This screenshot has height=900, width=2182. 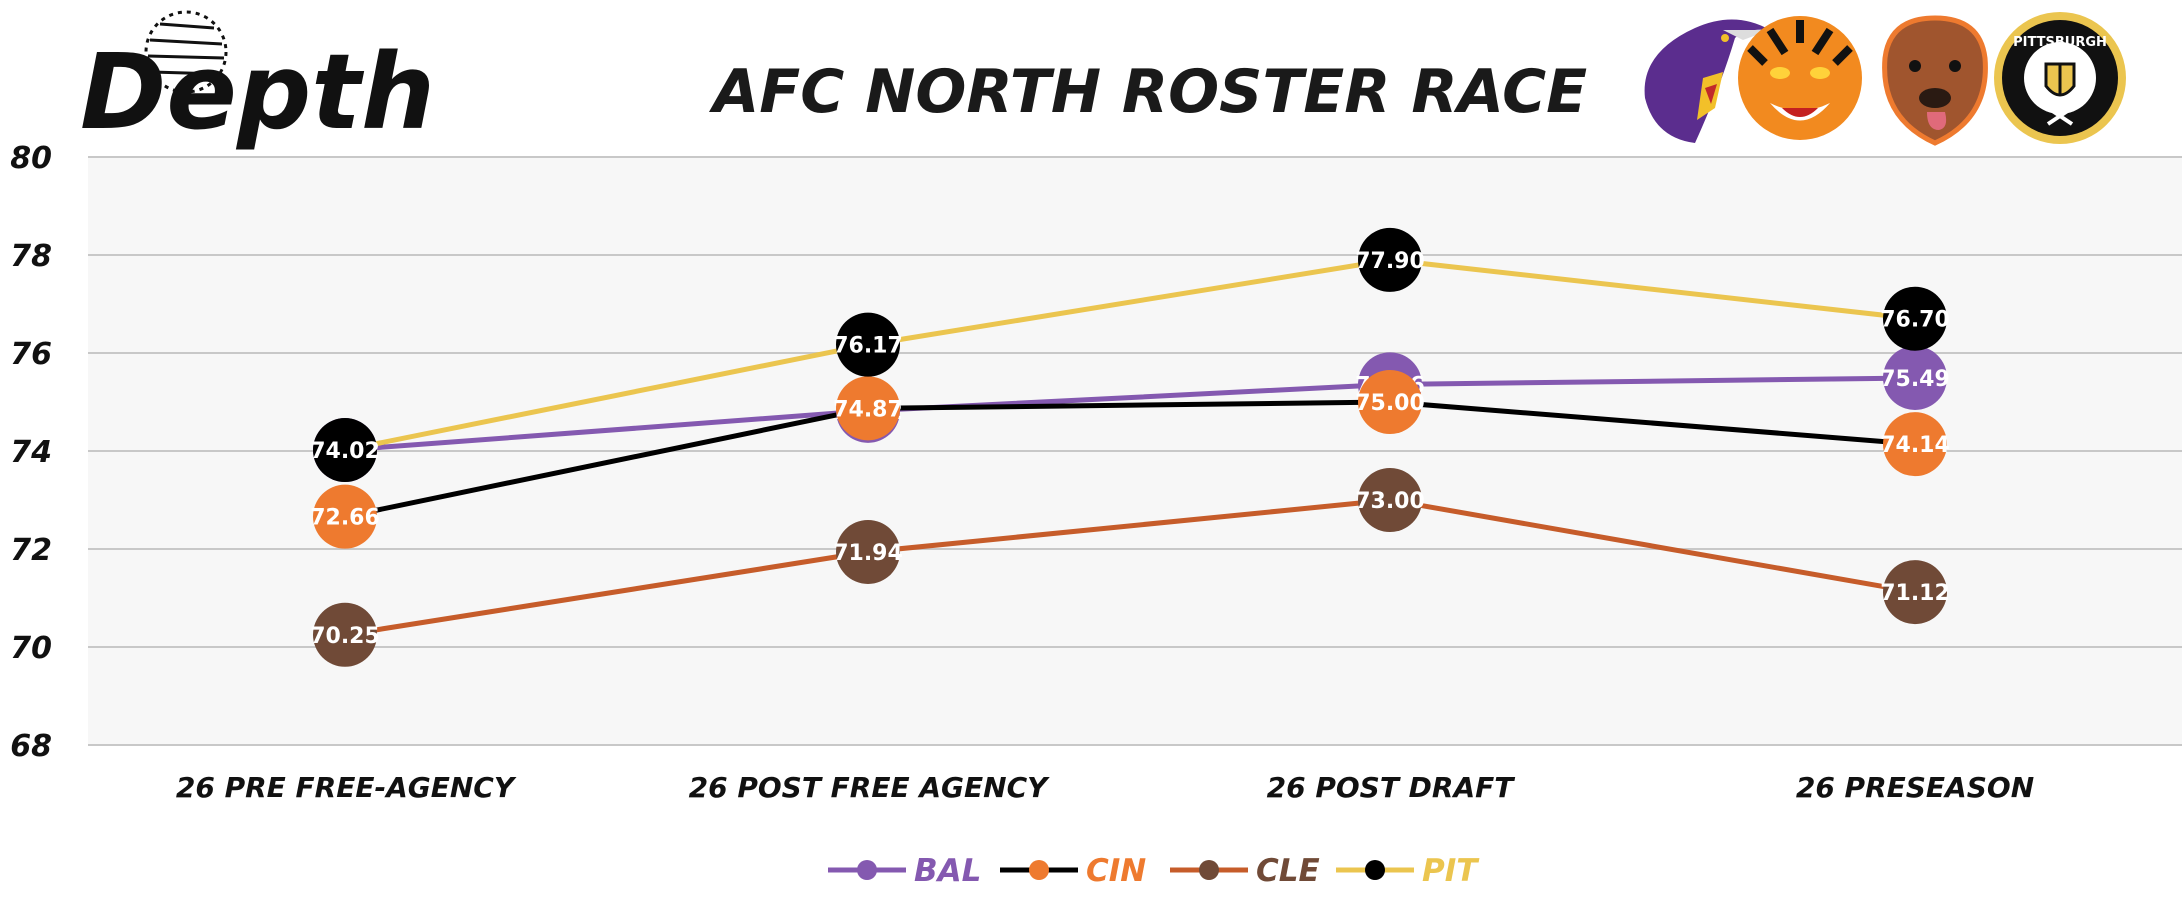 I want to click on data-label-bal: 75.49, so click(x=1915, y=379).